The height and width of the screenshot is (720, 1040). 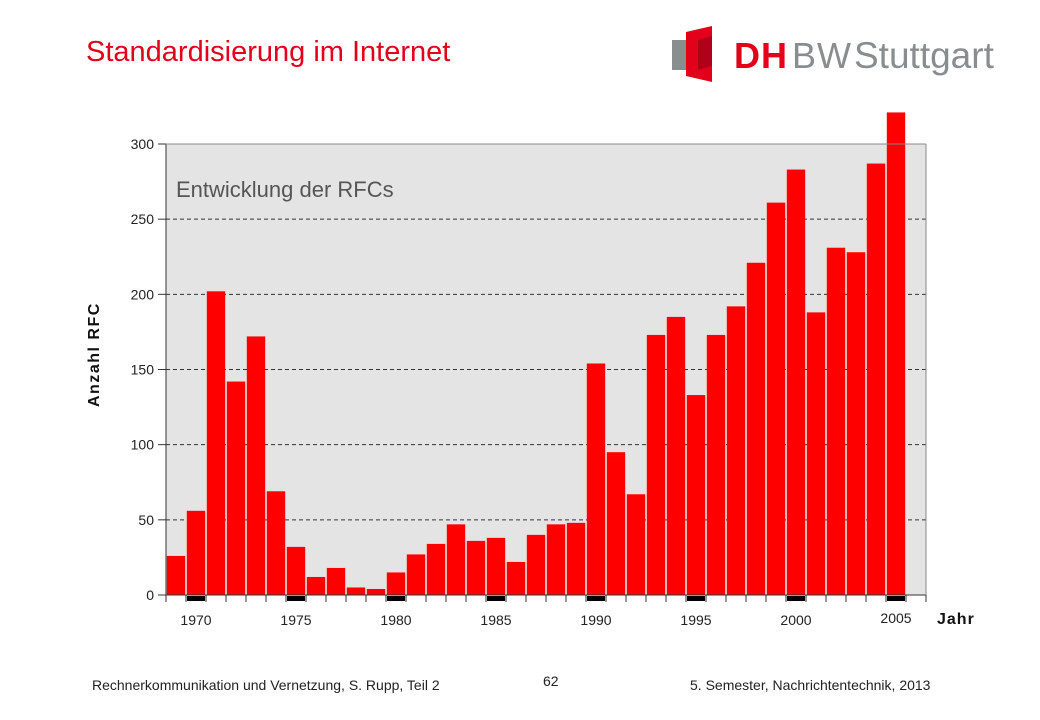 I want to click on x-tick-label: 1975, so click(x=295, y=620).